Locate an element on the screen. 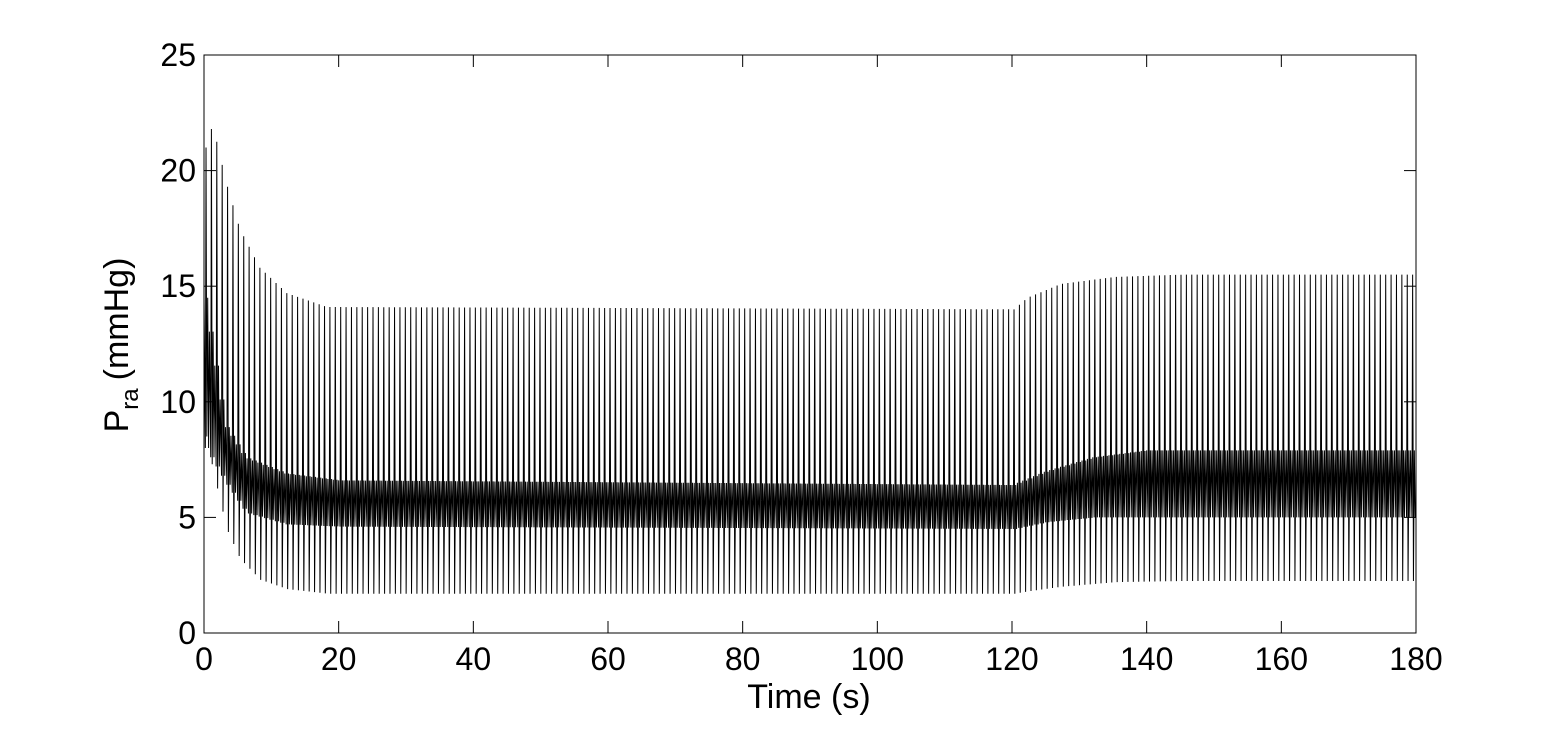 The image size is (1566, 730). y-tick-label: 0 is located at coordinates (187, 633).